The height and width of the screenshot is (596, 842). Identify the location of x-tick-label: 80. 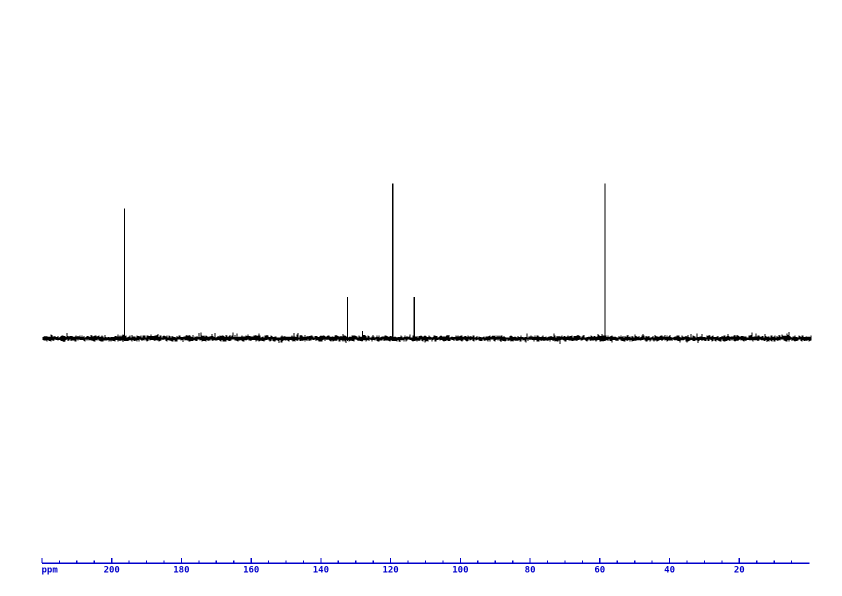
(530, 571).